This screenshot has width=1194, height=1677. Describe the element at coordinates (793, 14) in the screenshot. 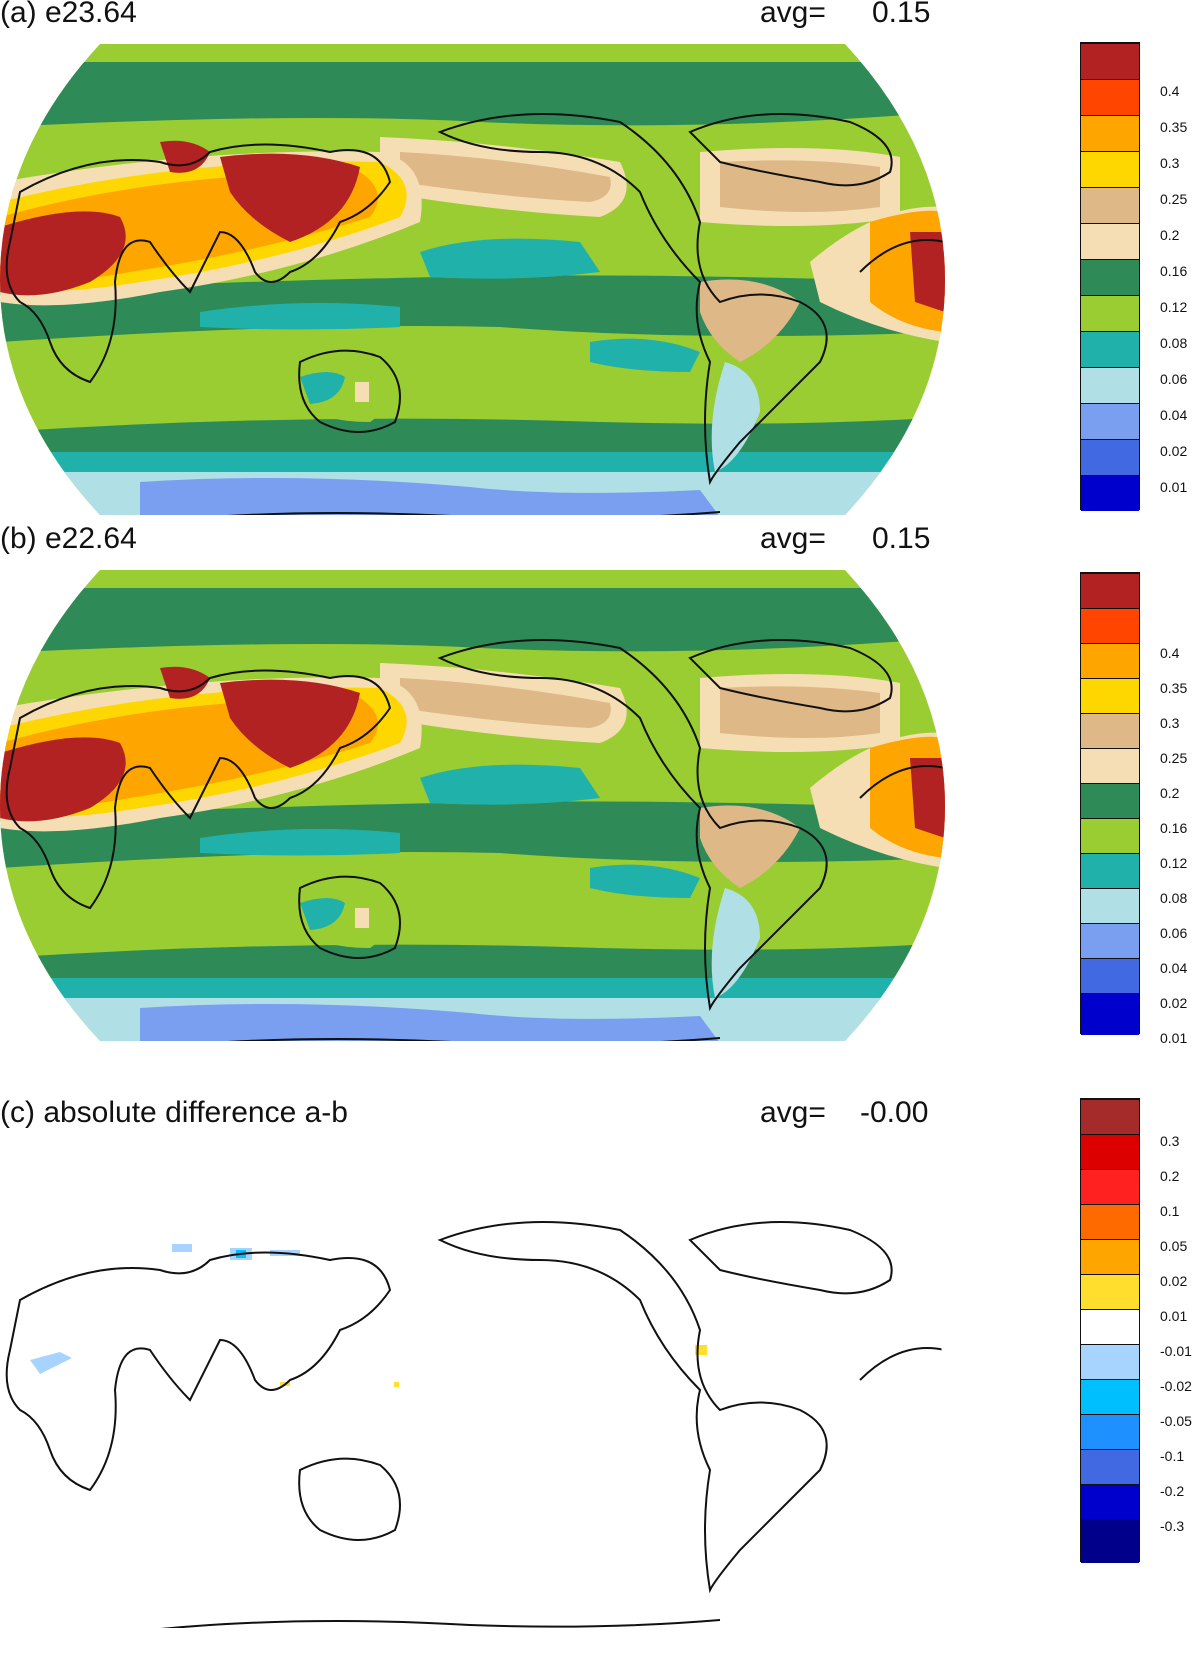

I see `panel-a-avg-label: avg=` at that location.